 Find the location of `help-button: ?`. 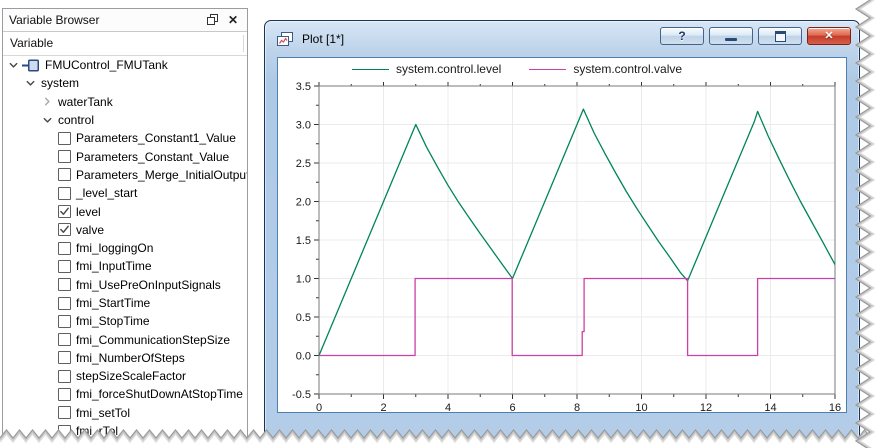

help-button: ? is located at coordinates (682, 36).